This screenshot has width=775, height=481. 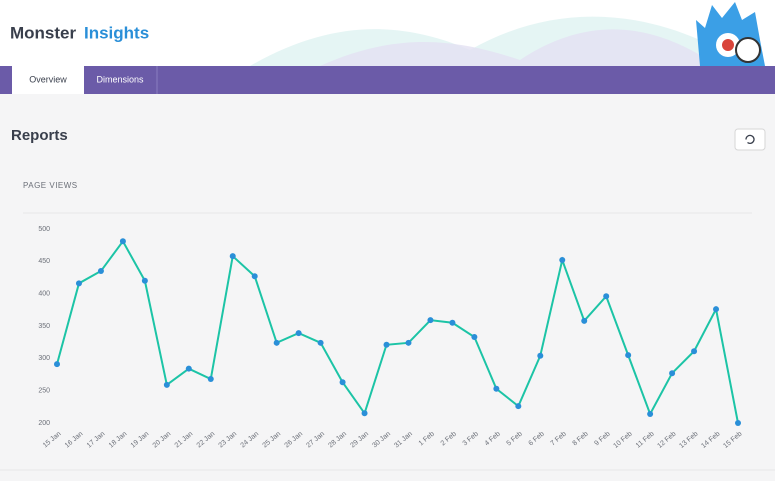 What do you see at coordinates (116, 32) in the screenshot?
I see `brand-part2: Insights` at bounding box center [116, 32].